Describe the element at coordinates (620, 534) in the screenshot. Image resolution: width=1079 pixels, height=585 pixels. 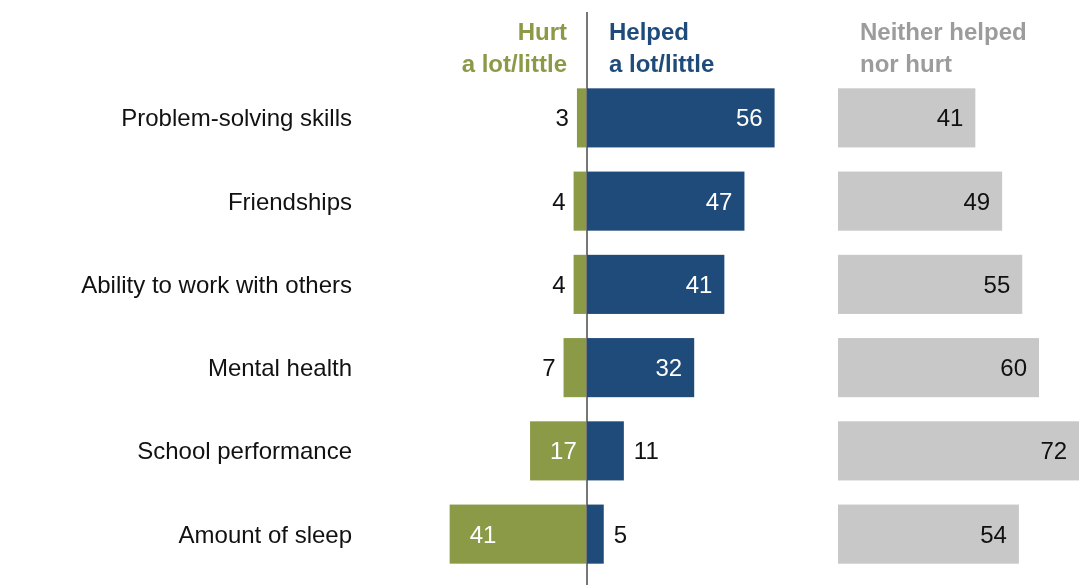
I see `data-label: 5` at that location.